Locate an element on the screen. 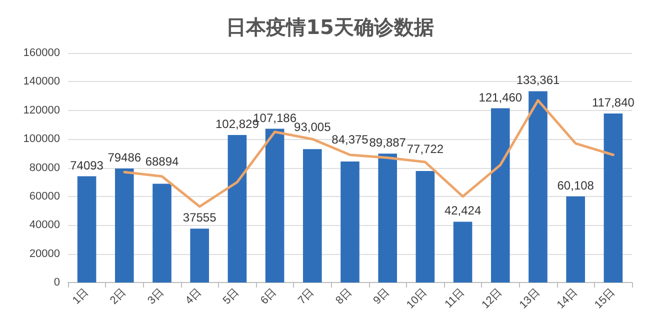  x-tick-label: 1日 is located at coordinates (81, 296).